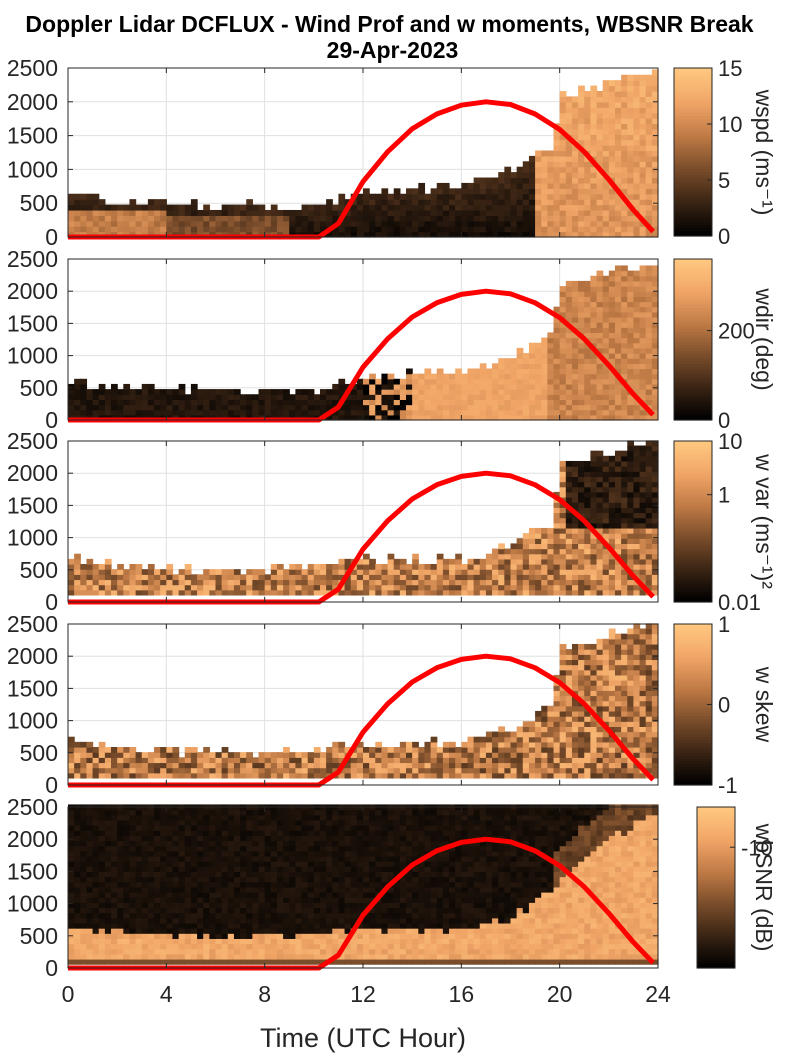 The image size is (785, 1059). Describe the element at coordinates (725, 705) in the screenshot. I see `colorbar: -101w skew` at that location.